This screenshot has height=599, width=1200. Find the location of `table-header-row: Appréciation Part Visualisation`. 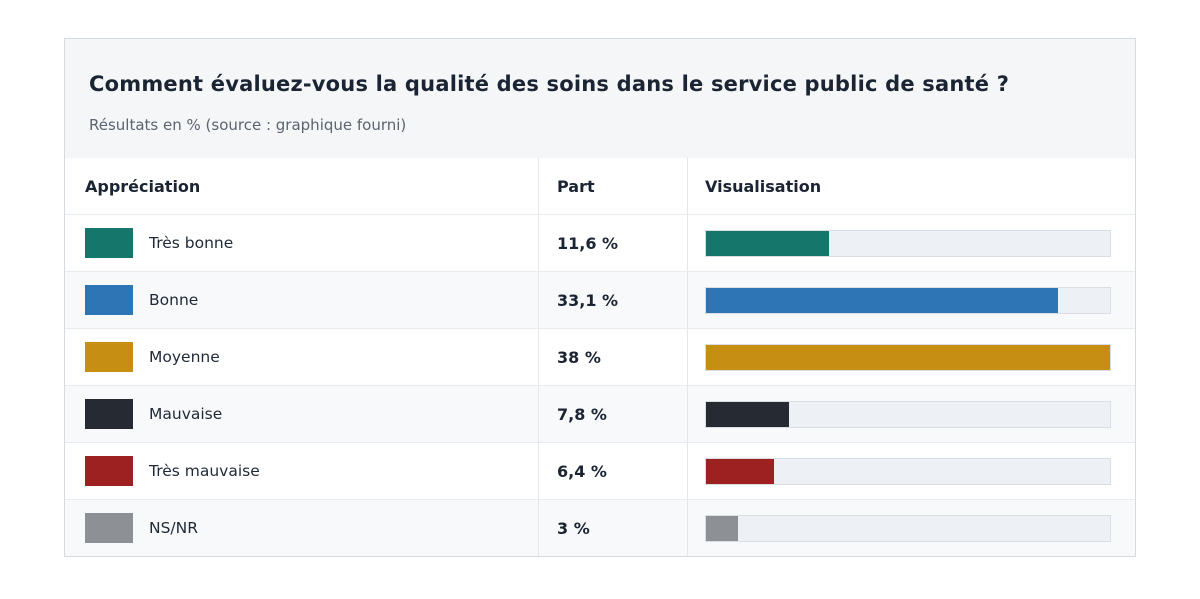

table-header-row: Appréciation Part Visualisation is located at coordinates (600, 186).